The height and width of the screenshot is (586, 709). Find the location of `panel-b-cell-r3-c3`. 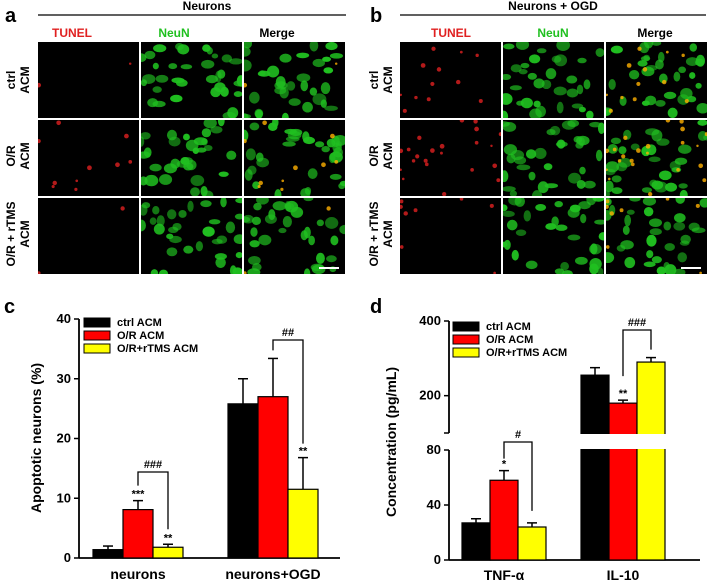

panel-b-cell-r3-c3 is located at coordinates (656, 236).